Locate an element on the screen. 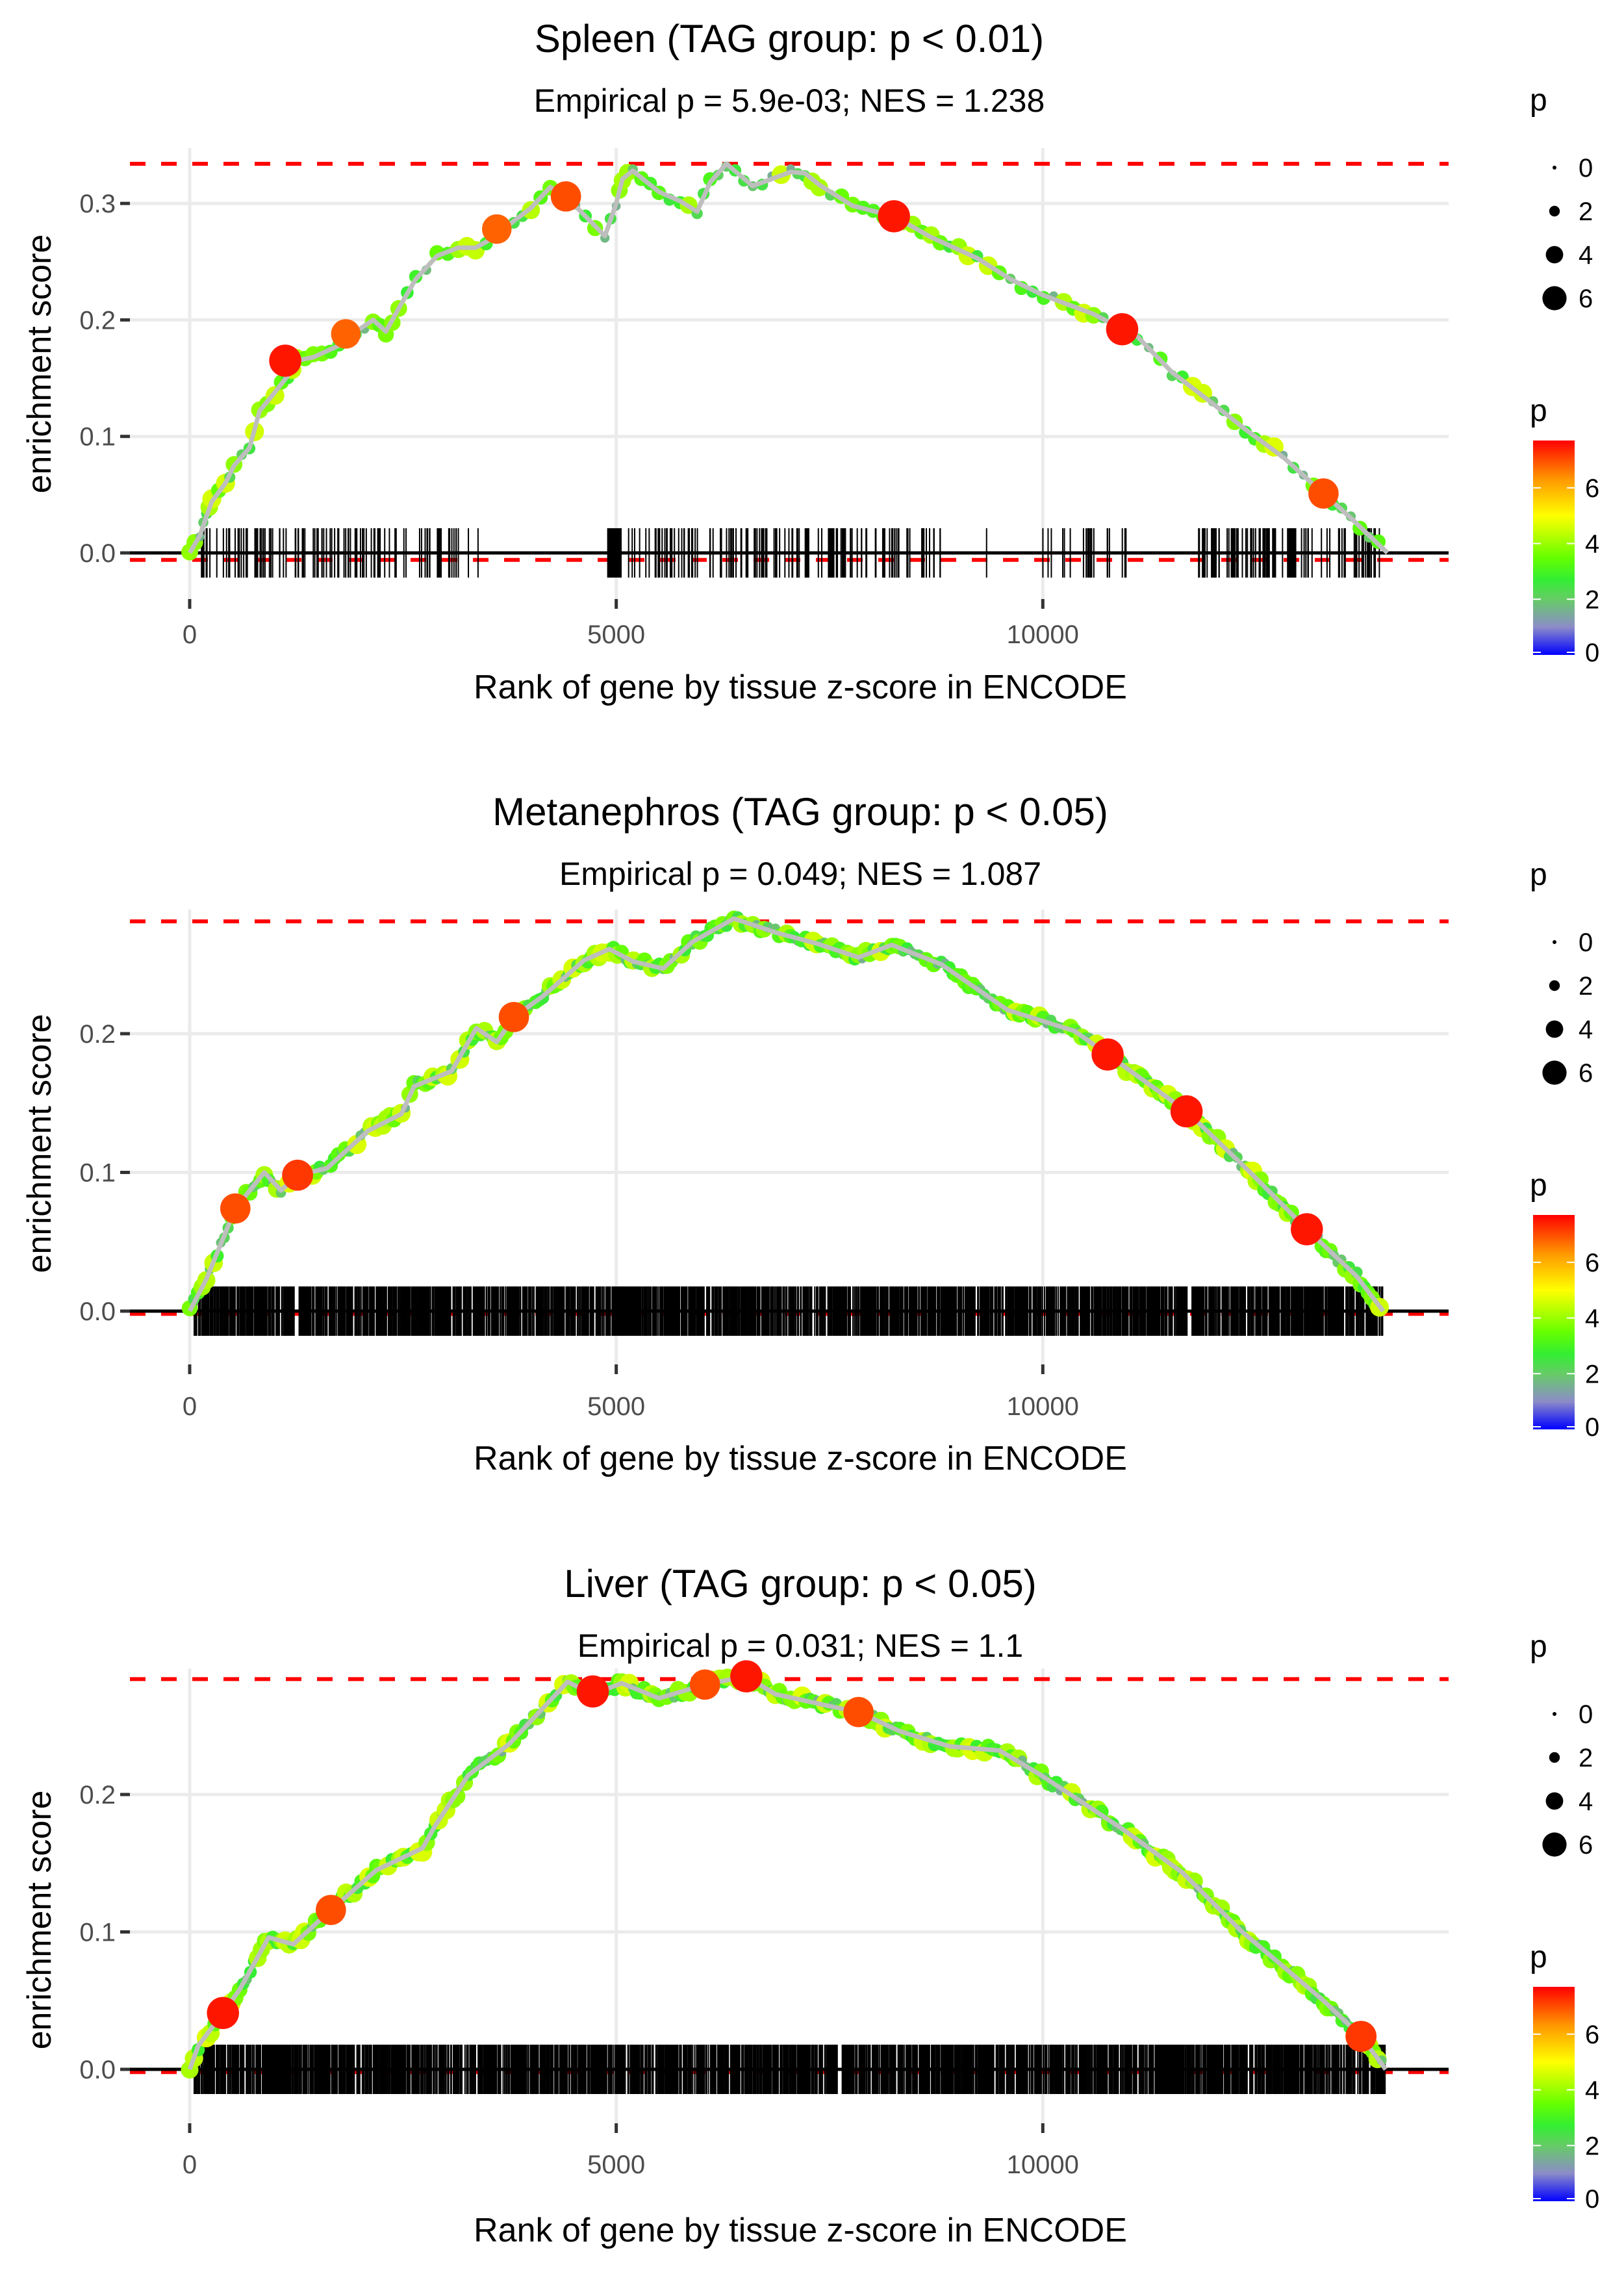  panel-subtitle: Empirical p = 0.049; NES = 1.087 is located at coordinates (800, 874).